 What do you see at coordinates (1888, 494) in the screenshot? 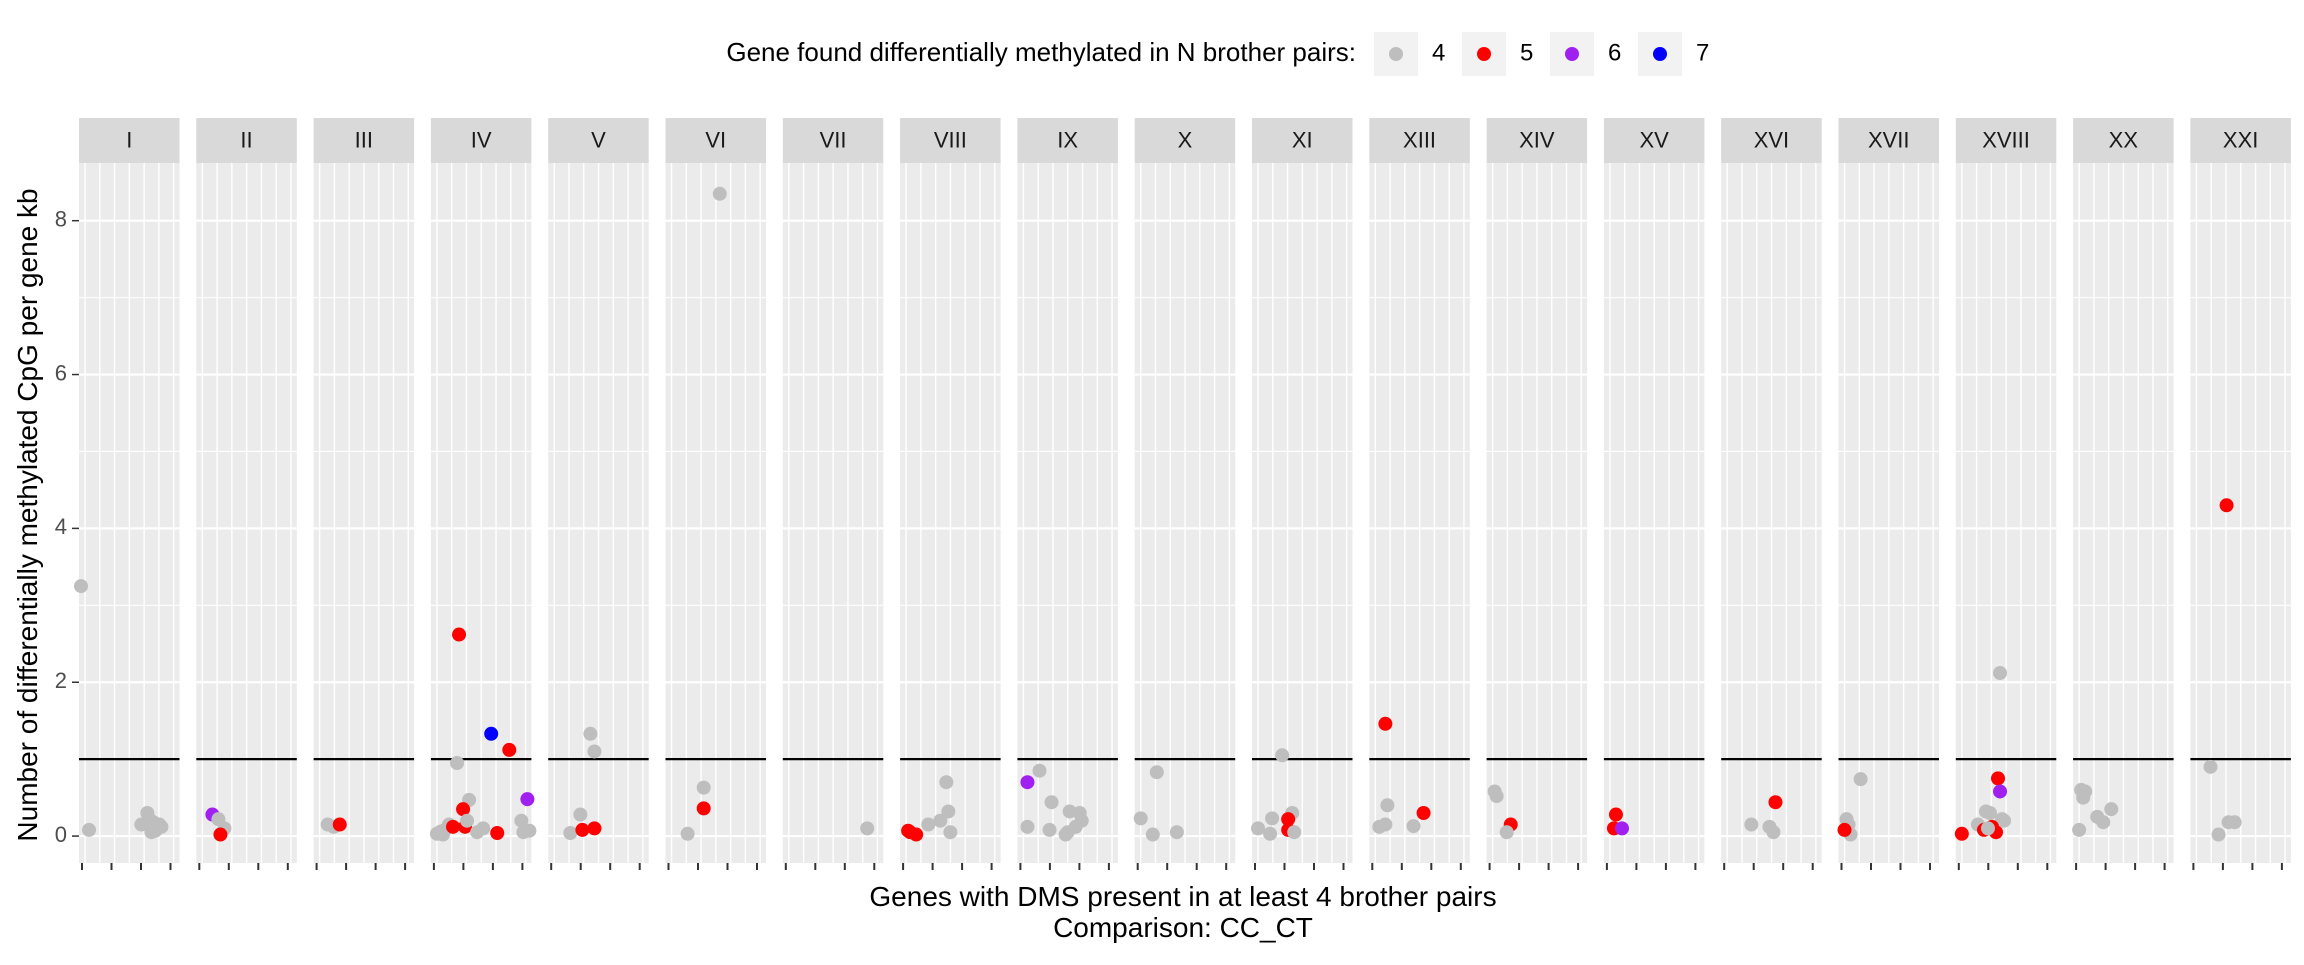
I see `facet-panel: XVII` at bounding box center [1888, 494].